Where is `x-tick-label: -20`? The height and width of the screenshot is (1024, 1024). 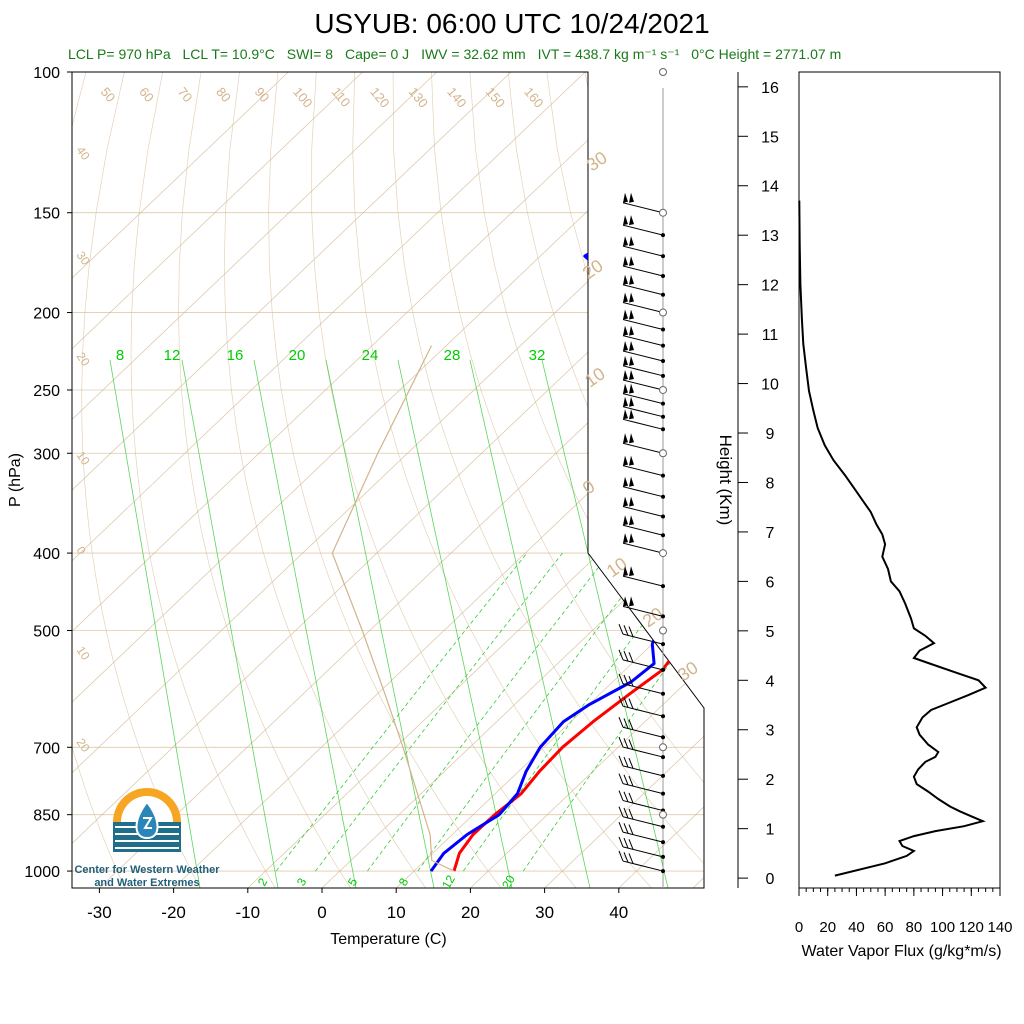 x-tick-label: -20 is located at coordinates (173, 912).